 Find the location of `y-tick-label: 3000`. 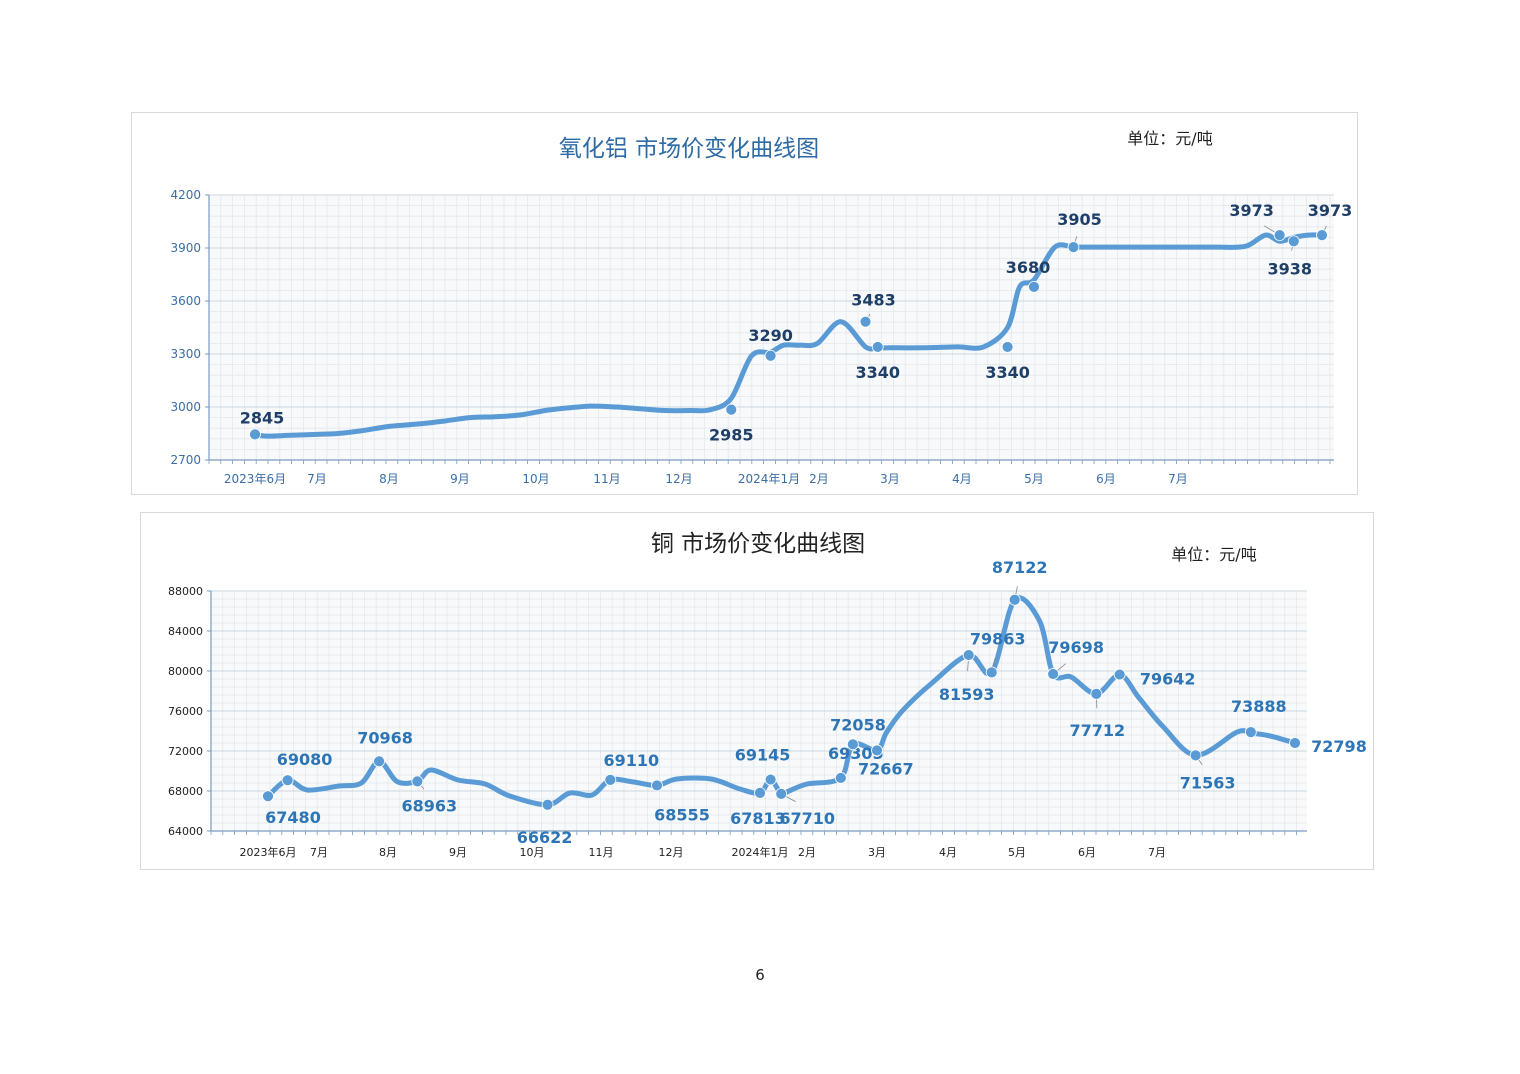

y-tick-label: 3000 is located at coordinates (185, 407).